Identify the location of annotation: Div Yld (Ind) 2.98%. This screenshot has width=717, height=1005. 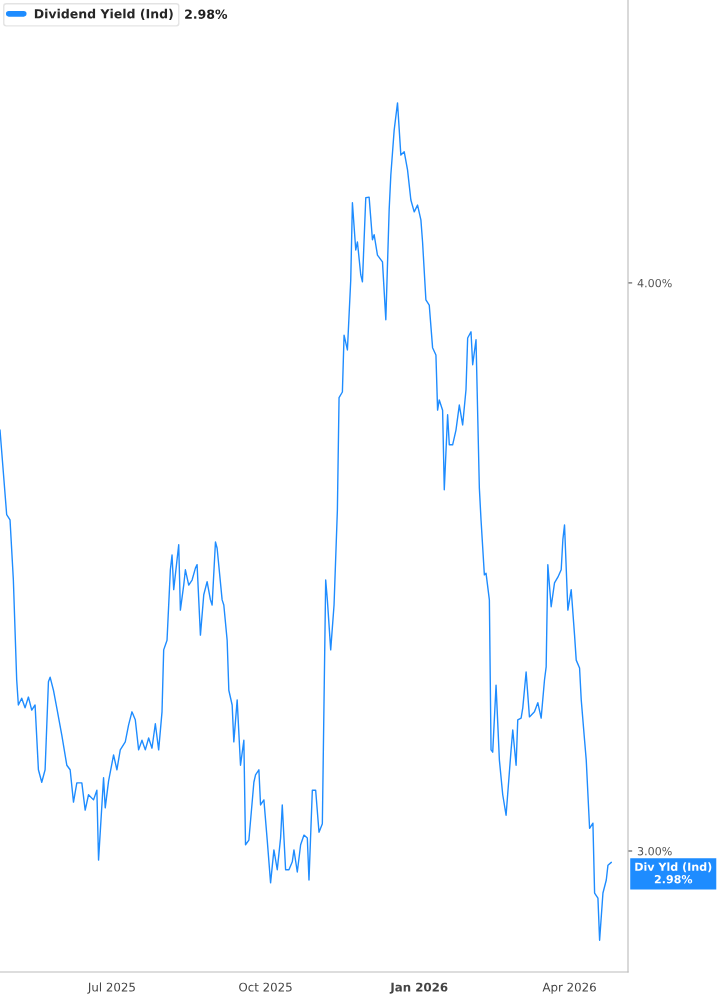
(673, 873).